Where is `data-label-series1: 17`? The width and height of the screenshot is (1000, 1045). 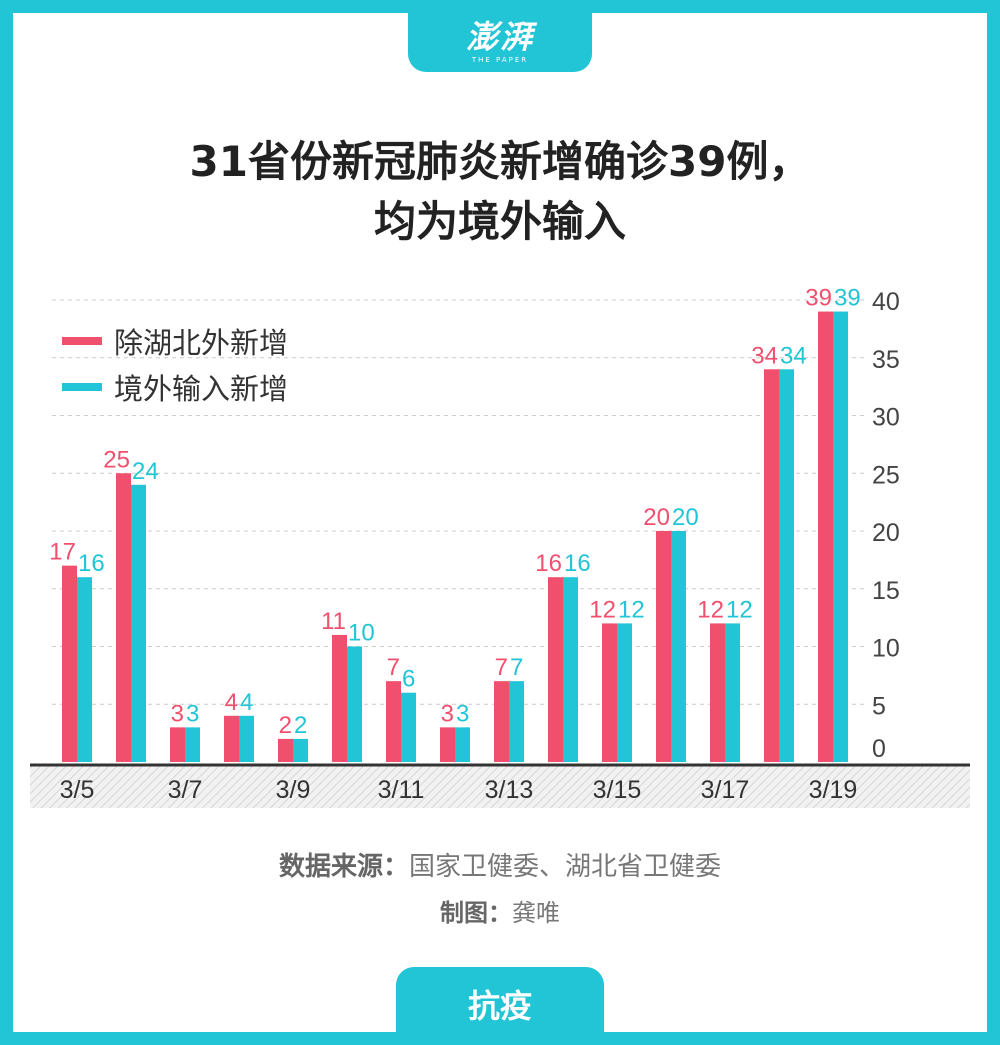 data-label-series1: 17 is located at coordinates (62, 552).